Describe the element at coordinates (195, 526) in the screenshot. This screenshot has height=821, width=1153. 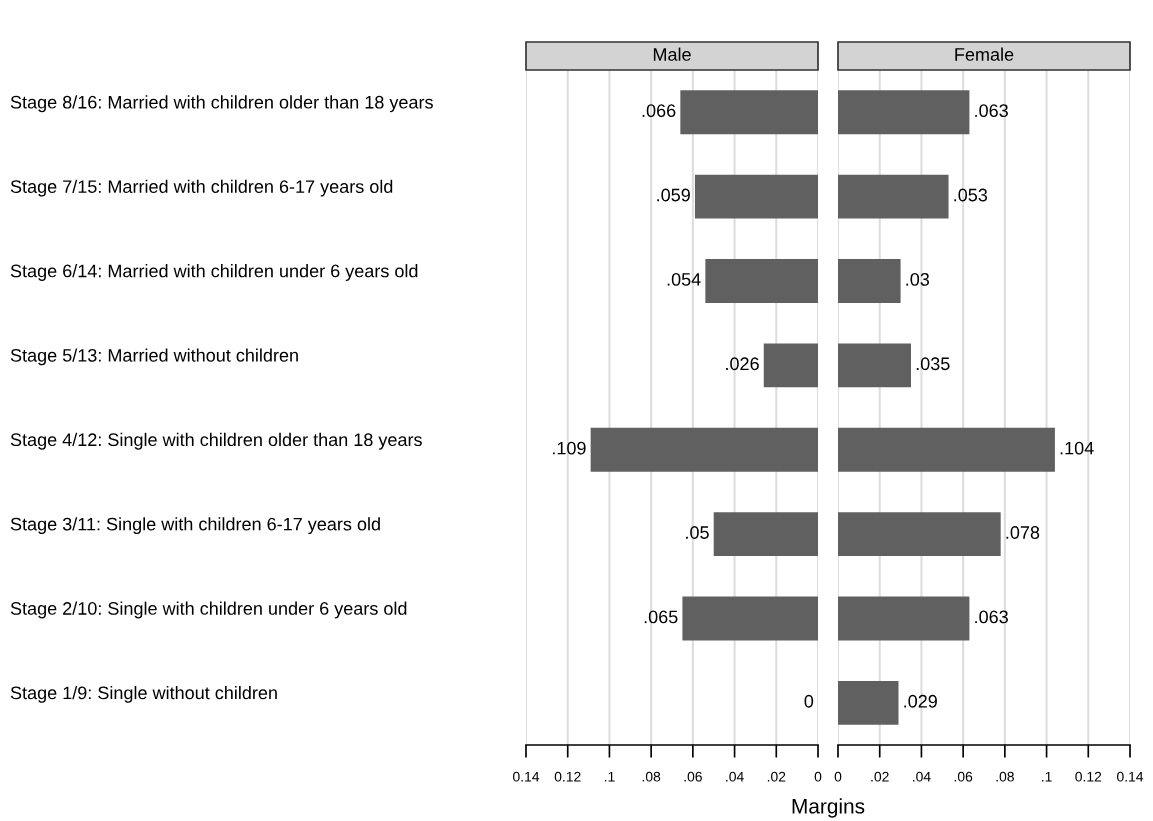
I see `y-tick-label: Stage 3/11: Single with children 6-17 years old` at that location.